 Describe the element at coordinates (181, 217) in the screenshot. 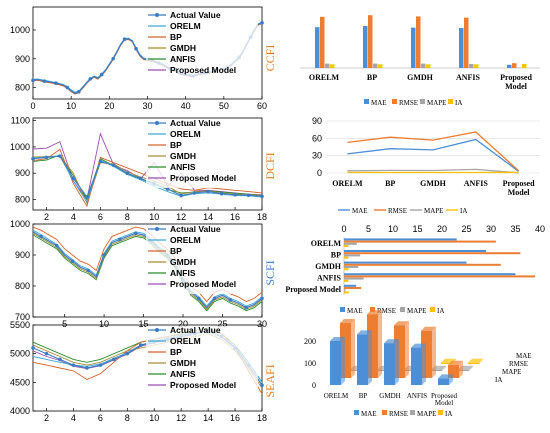

I see `x-tick-label: 12` at that location.